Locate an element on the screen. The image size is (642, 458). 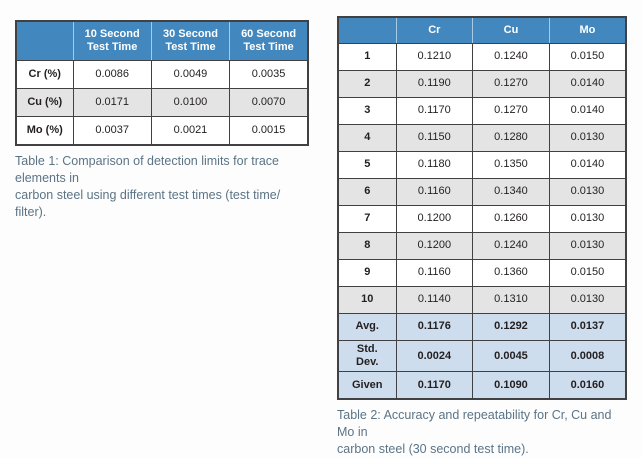
value-cell: 0.0008 is located at coordinates (587, 356).